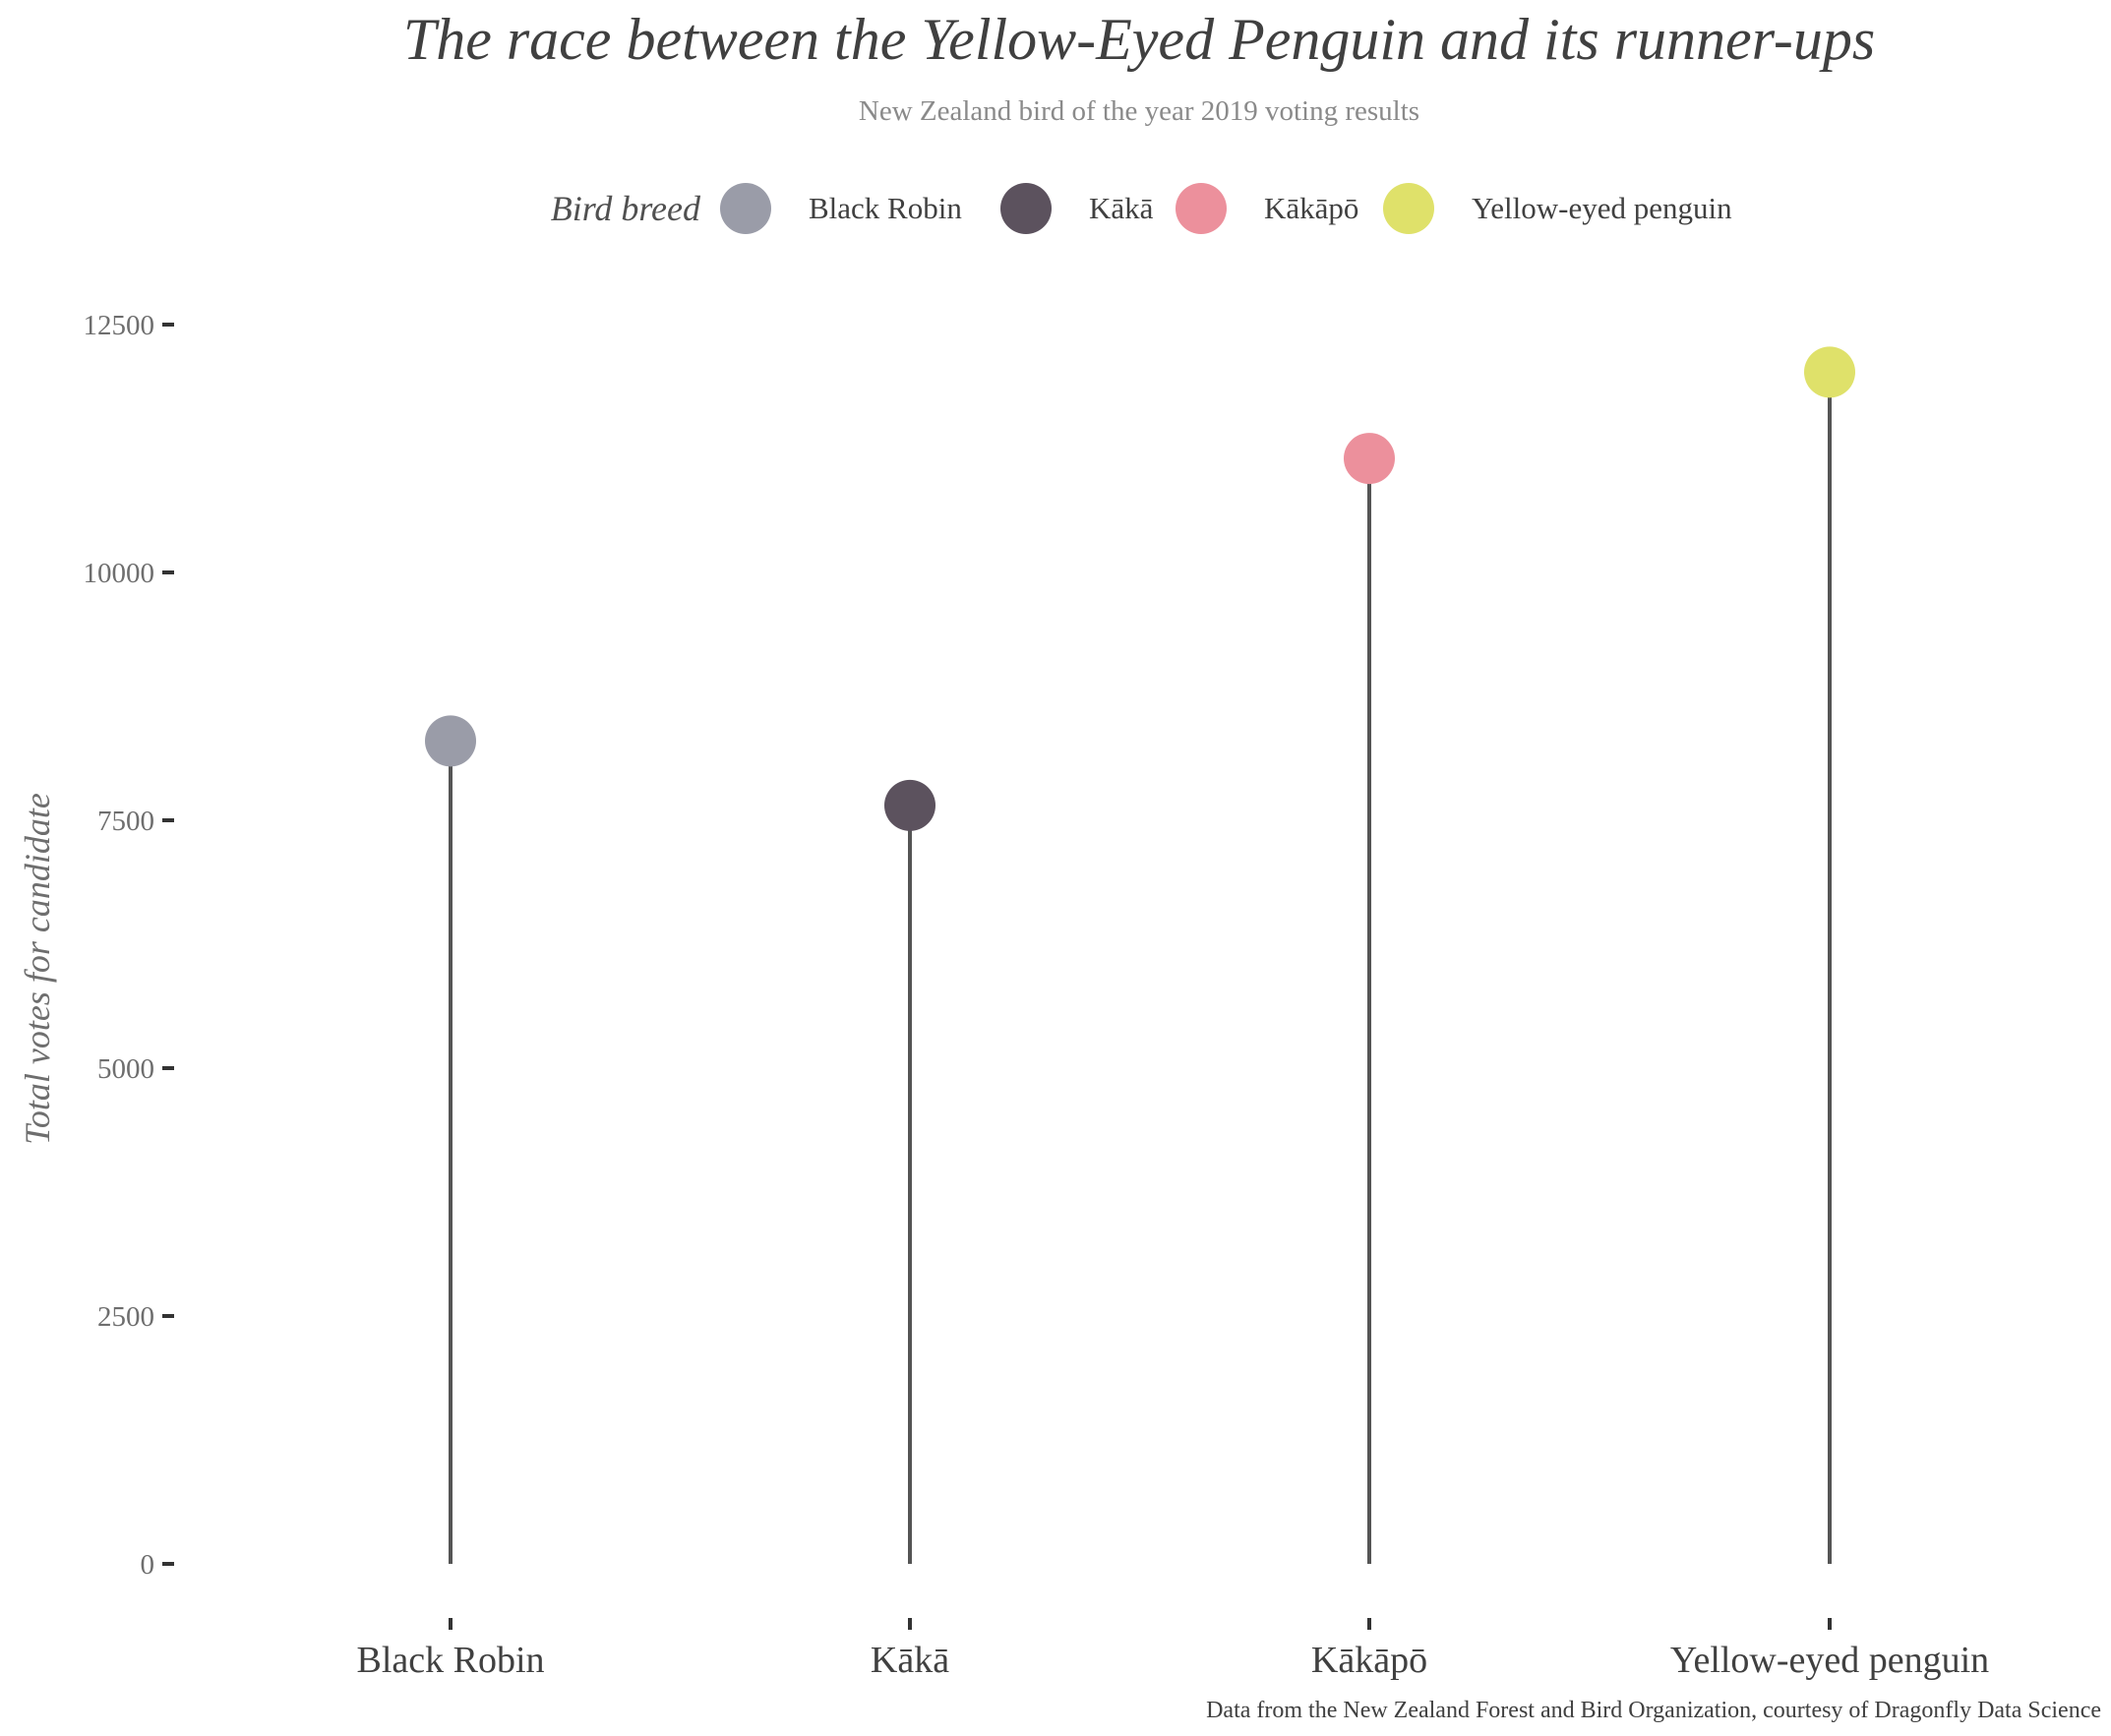 The width and height of the screenshot is (2111, 1736). Describe the element at coordinates (1311, 208) in the screenshot. I see `legend-label: Kākāpō` at that location.